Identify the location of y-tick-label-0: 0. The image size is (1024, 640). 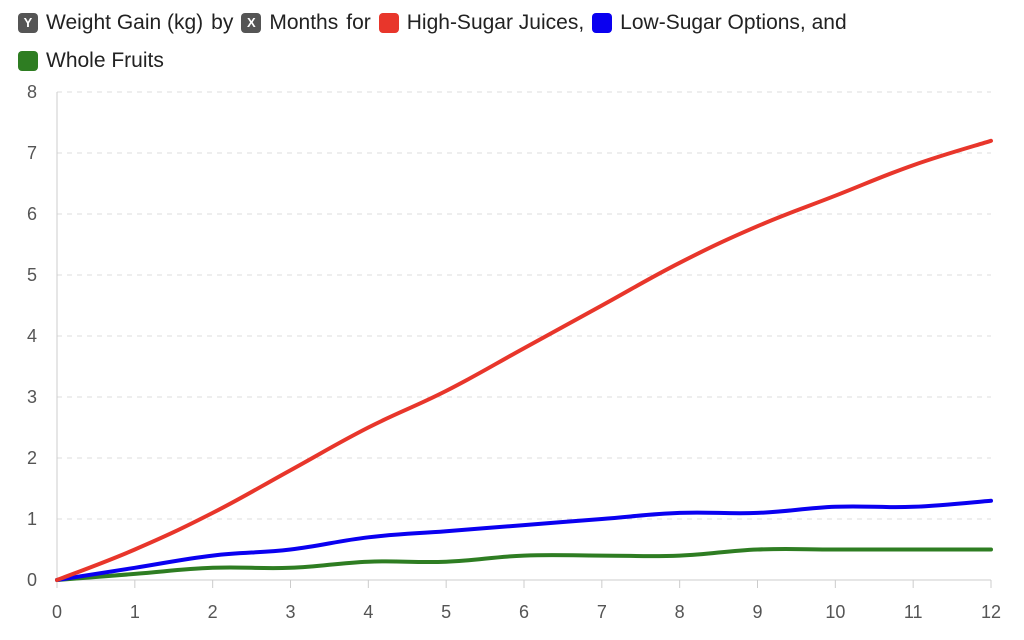
(32, 580).